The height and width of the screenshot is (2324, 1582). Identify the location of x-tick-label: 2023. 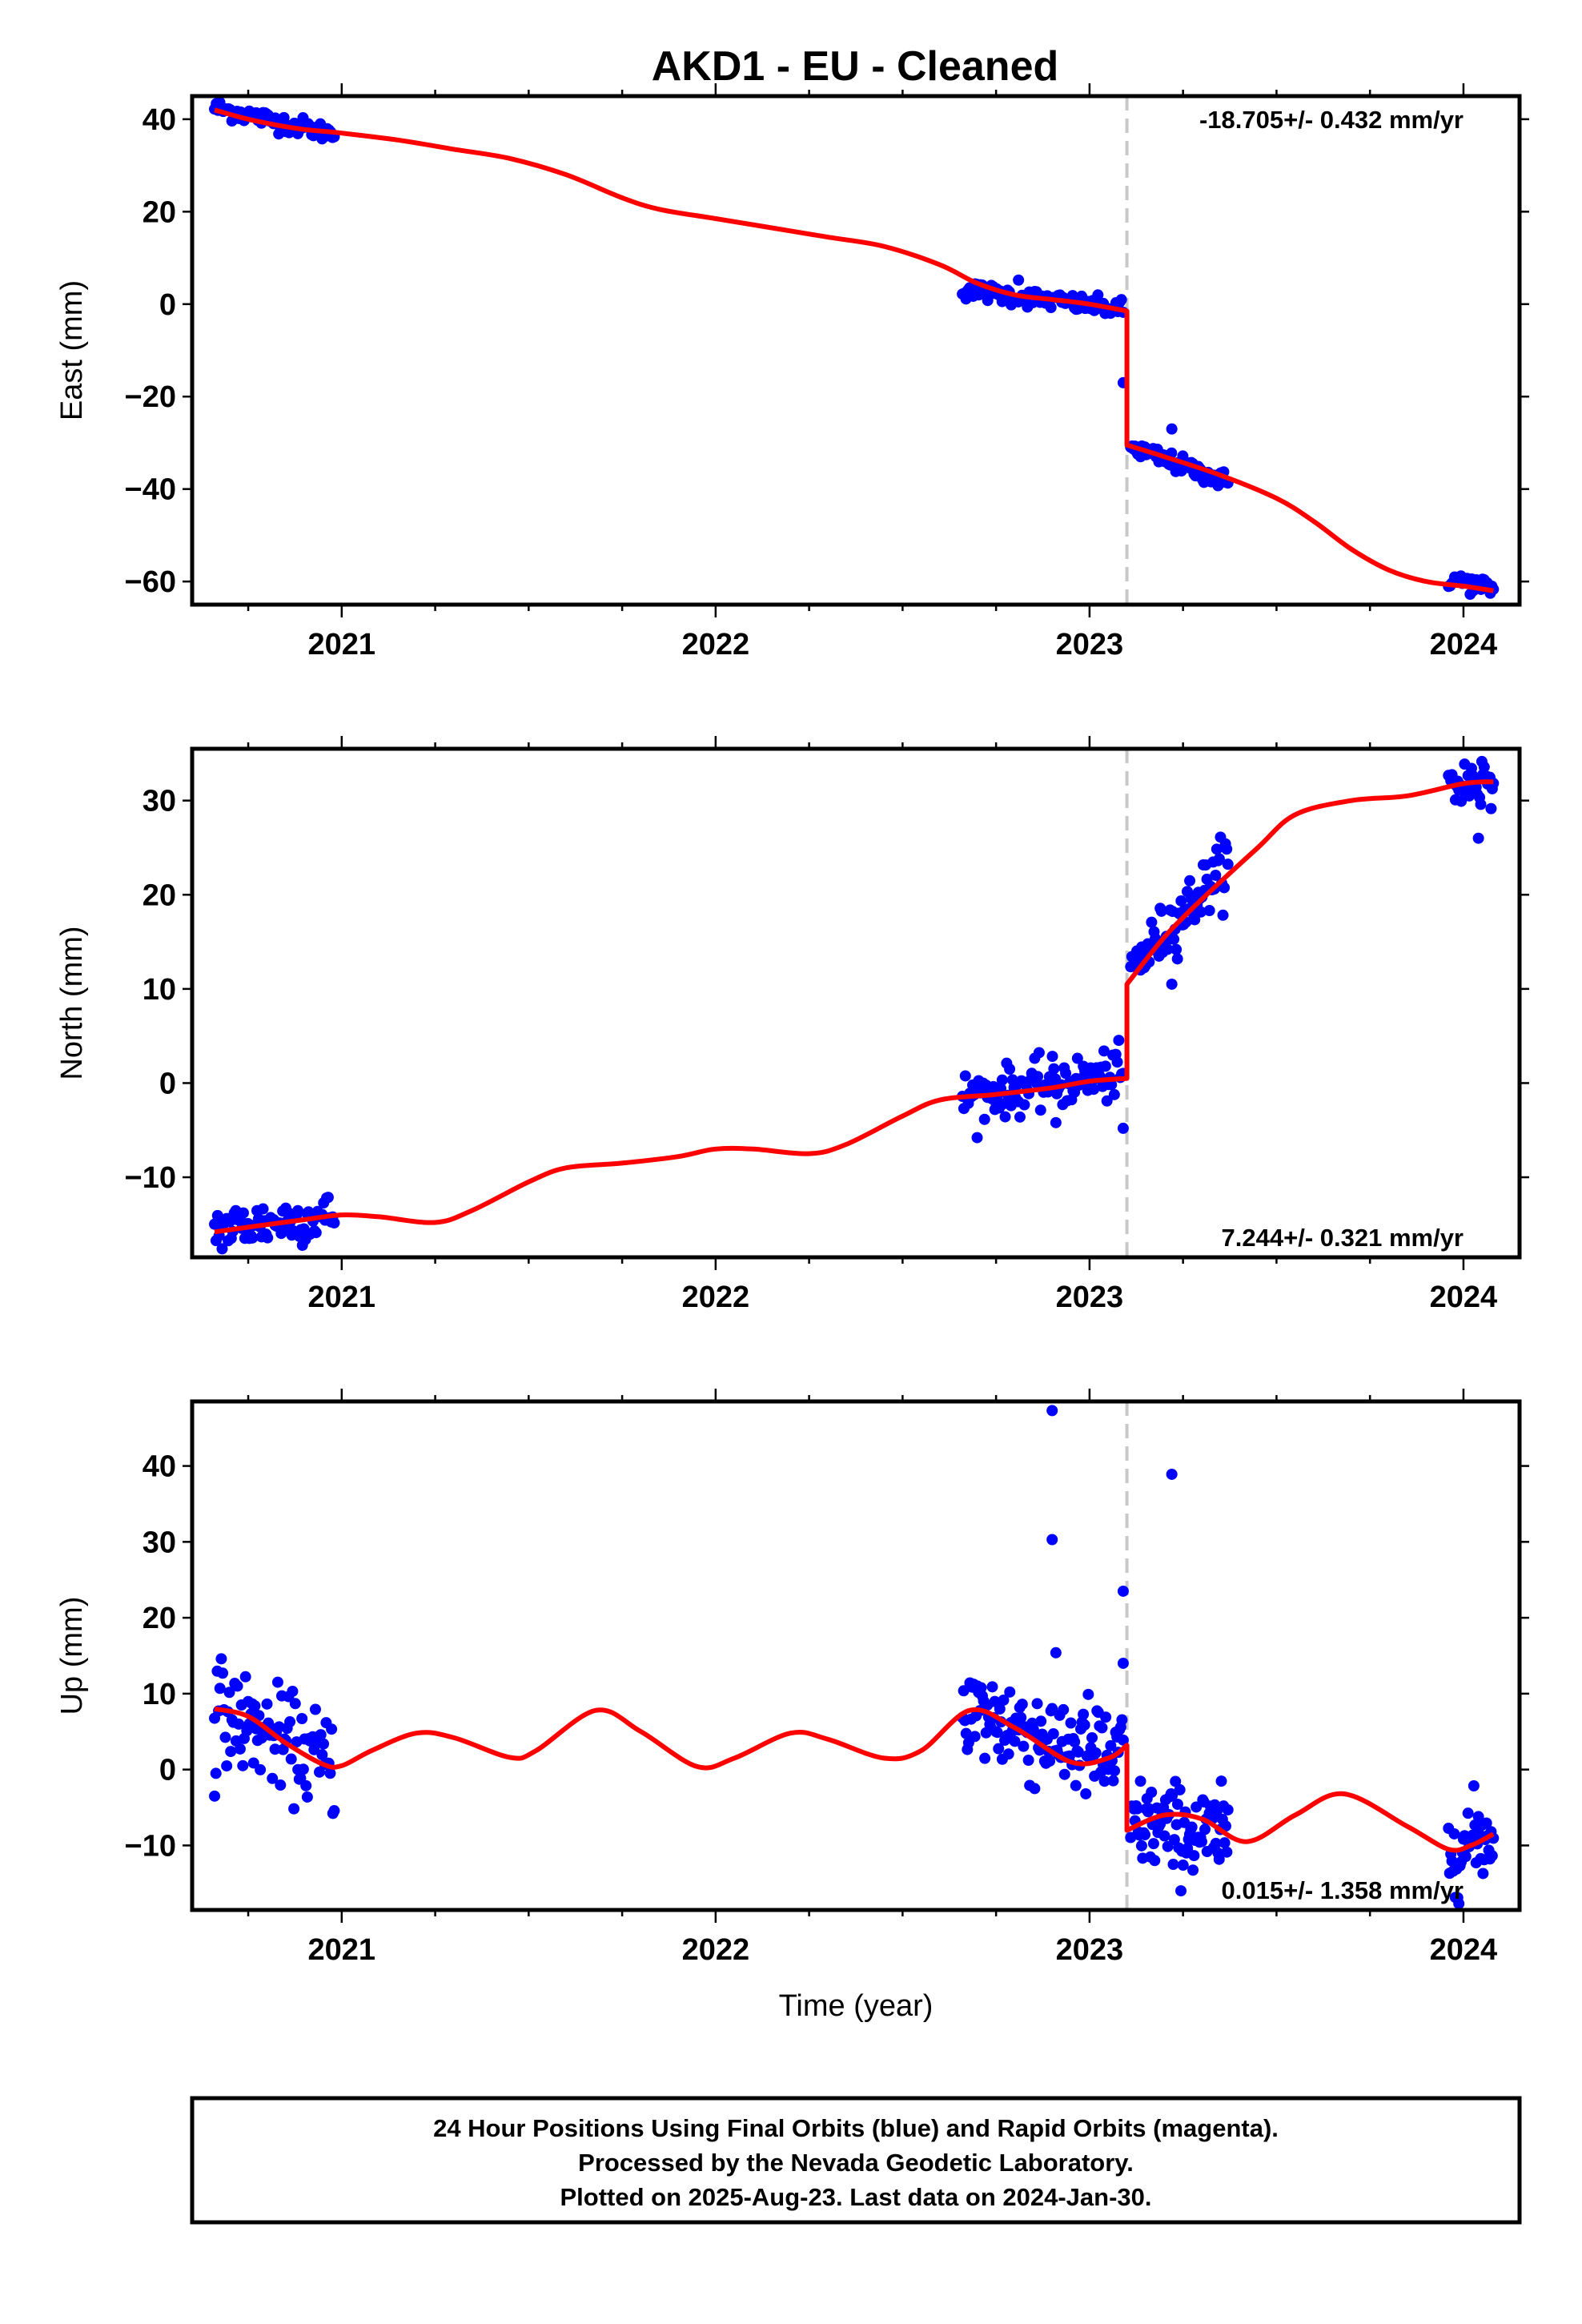
(1090, 644).